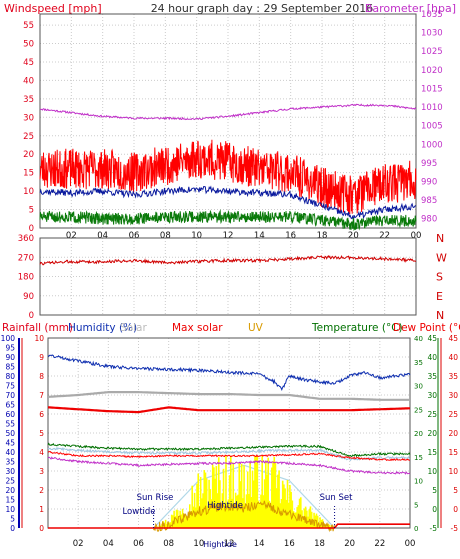  What do you see at coordinates (198, 544) in the screenshot?
I see `climate-hour-tick-10: 10` at bounding box center [198, 544].